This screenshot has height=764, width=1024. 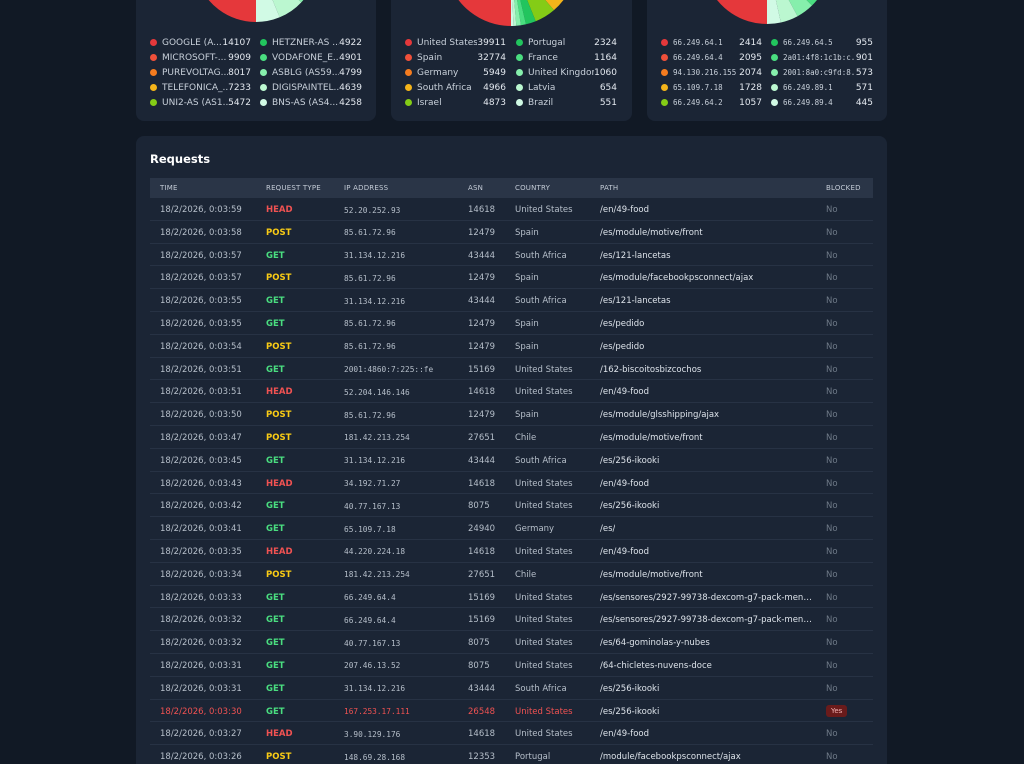 What do you see at coordinates (239, 87) in the screenshot?
I see `legend-value: 7233` at bounding box center [239, 87].